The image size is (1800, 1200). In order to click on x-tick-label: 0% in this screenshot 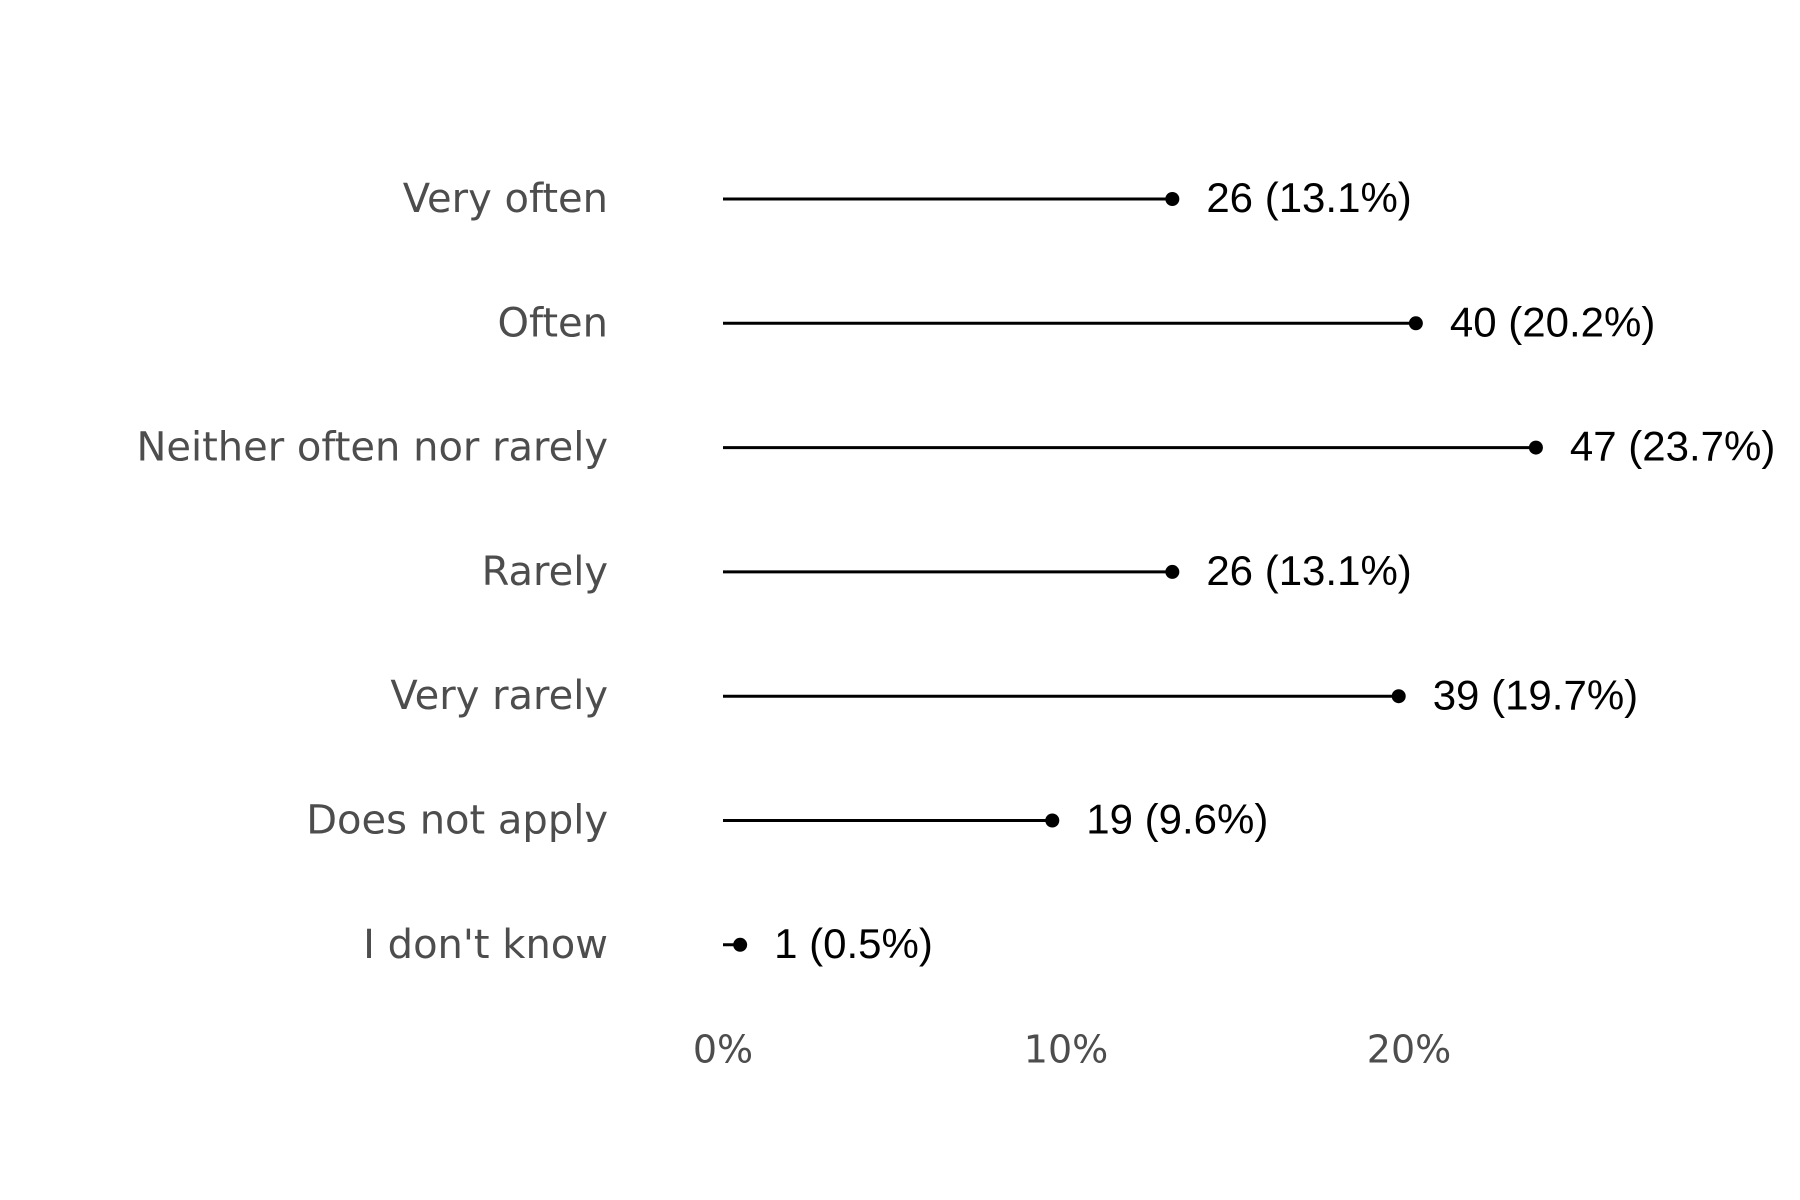, I will do `click(723, 1050)`.